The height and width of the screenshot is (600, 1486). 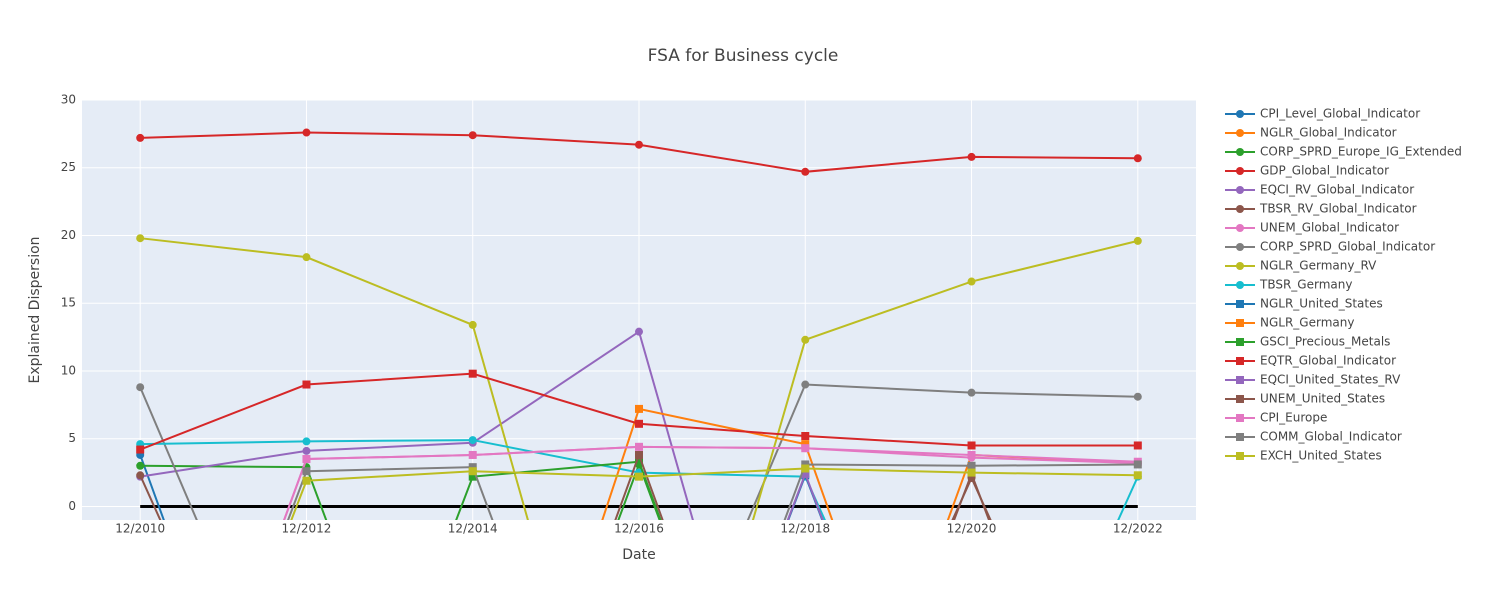 What do you see at coordinates (1328, 361) in the screenshot?
I see `legend-label: EQTR_Global_Indicator` at bounding box center [1328, 361].